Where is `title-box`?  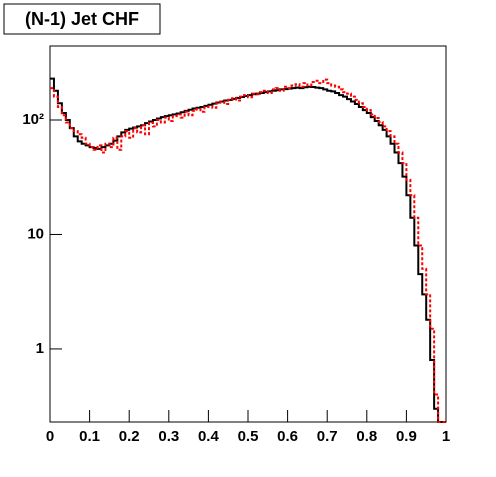
title-box is located at coordinates (82, 19).